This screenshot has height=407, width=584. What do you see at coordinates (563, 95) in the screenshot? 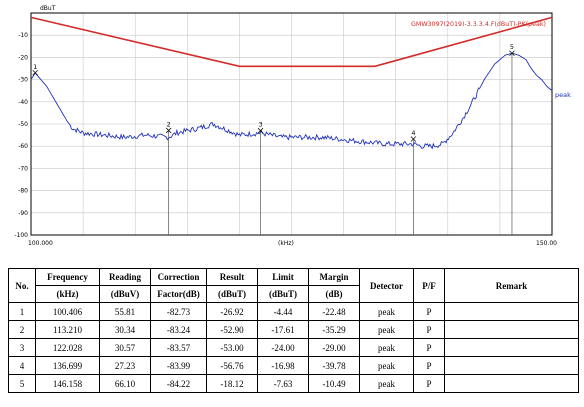
I see `trace-label: peak` at bounding box center [563, 95].